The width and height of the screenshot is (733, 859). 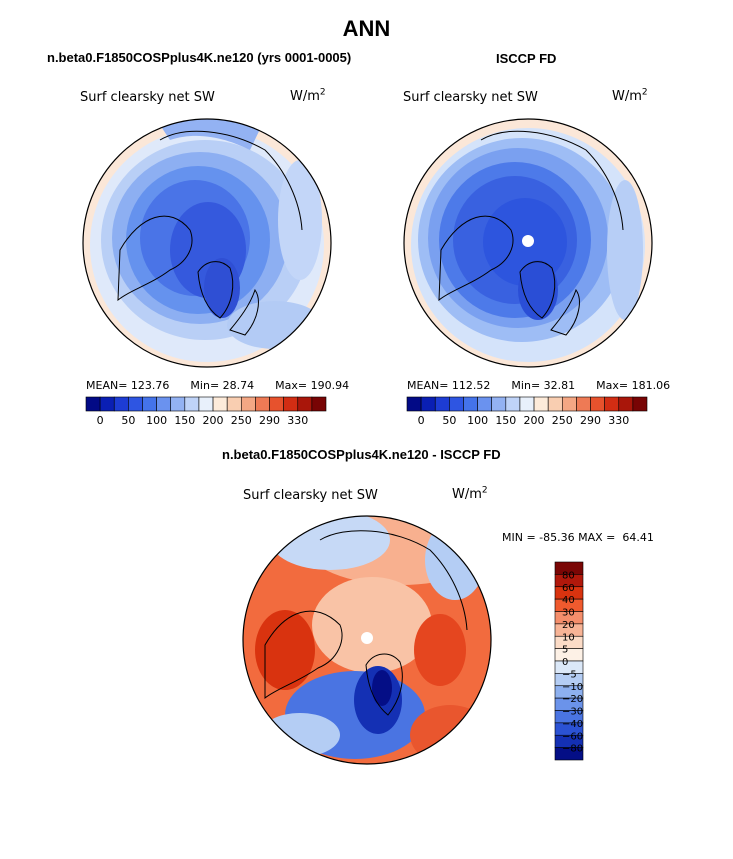 I want to click on right-coast-eurasia, so click(x=552, y=180).